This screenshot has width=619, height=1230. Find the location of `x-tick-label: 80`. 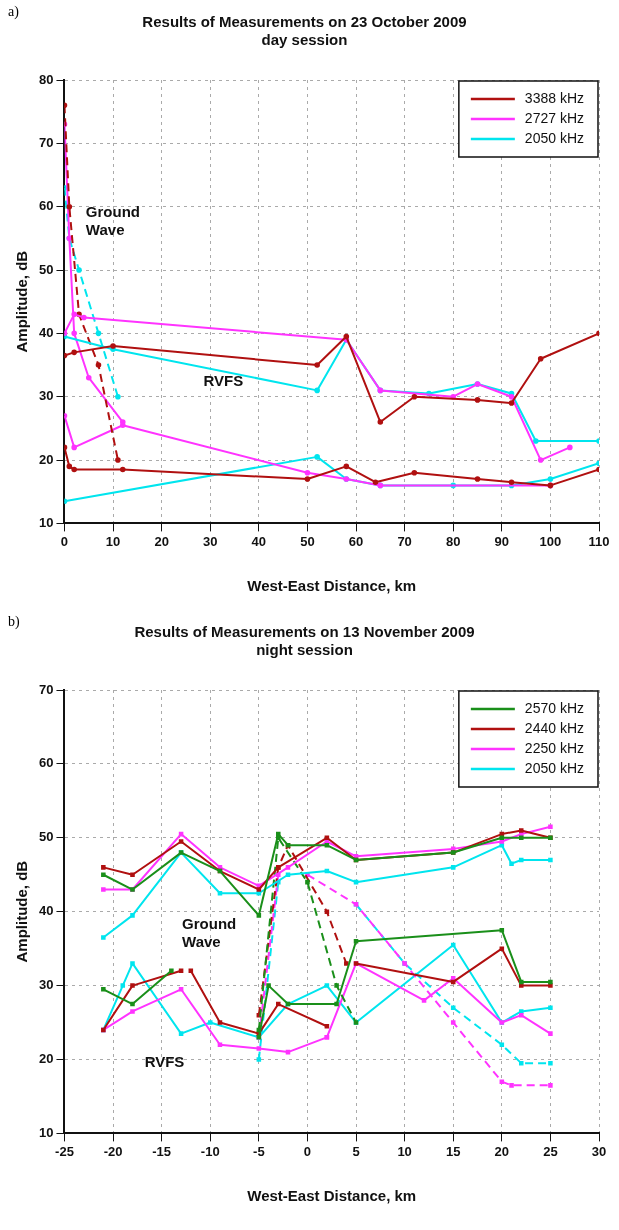

x-tick-label: 80 is located at coordinates (453, 541).